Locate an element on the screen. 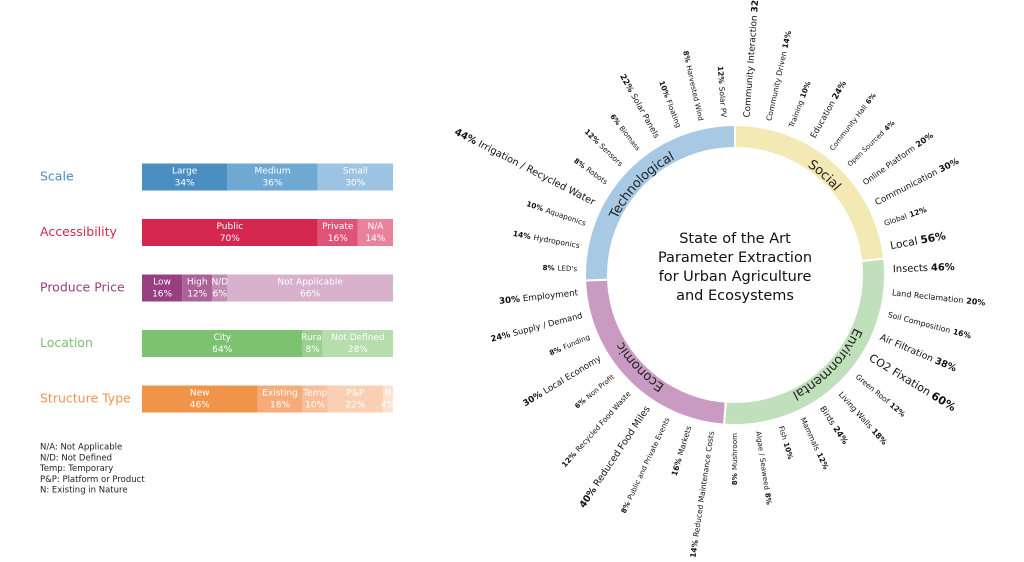  segment-value: 16% is located at coordinates (162, 295).